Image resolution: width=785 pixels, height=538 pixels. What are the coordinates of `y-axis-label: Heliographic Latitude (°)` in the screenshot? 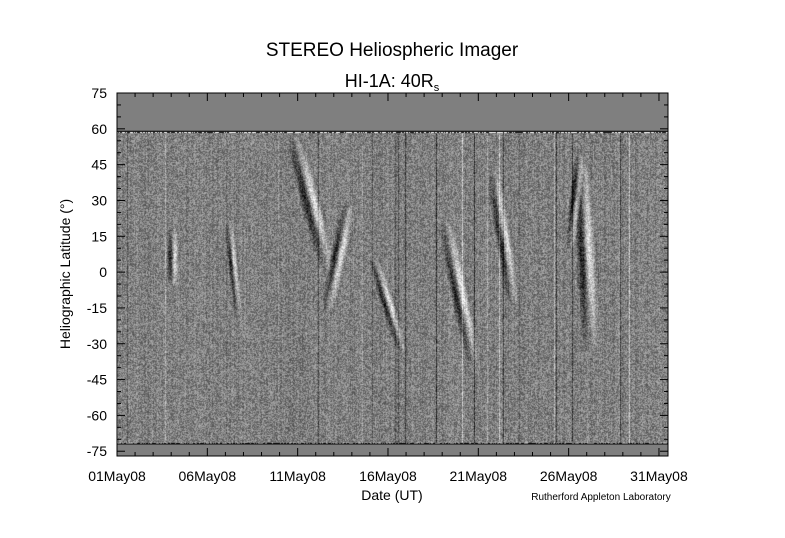 It's located at (65, 274).